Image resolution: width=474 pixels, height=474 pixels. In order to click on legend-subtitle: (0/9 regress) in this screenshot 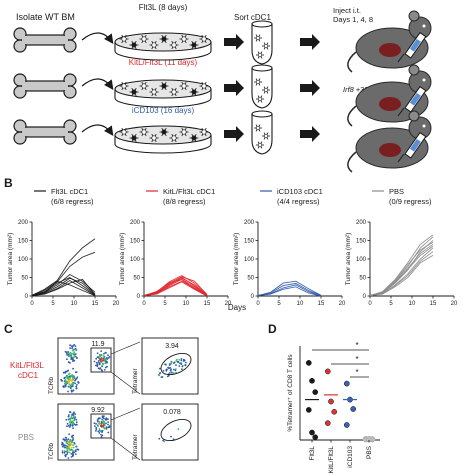, I will do `click(410, 201)`.